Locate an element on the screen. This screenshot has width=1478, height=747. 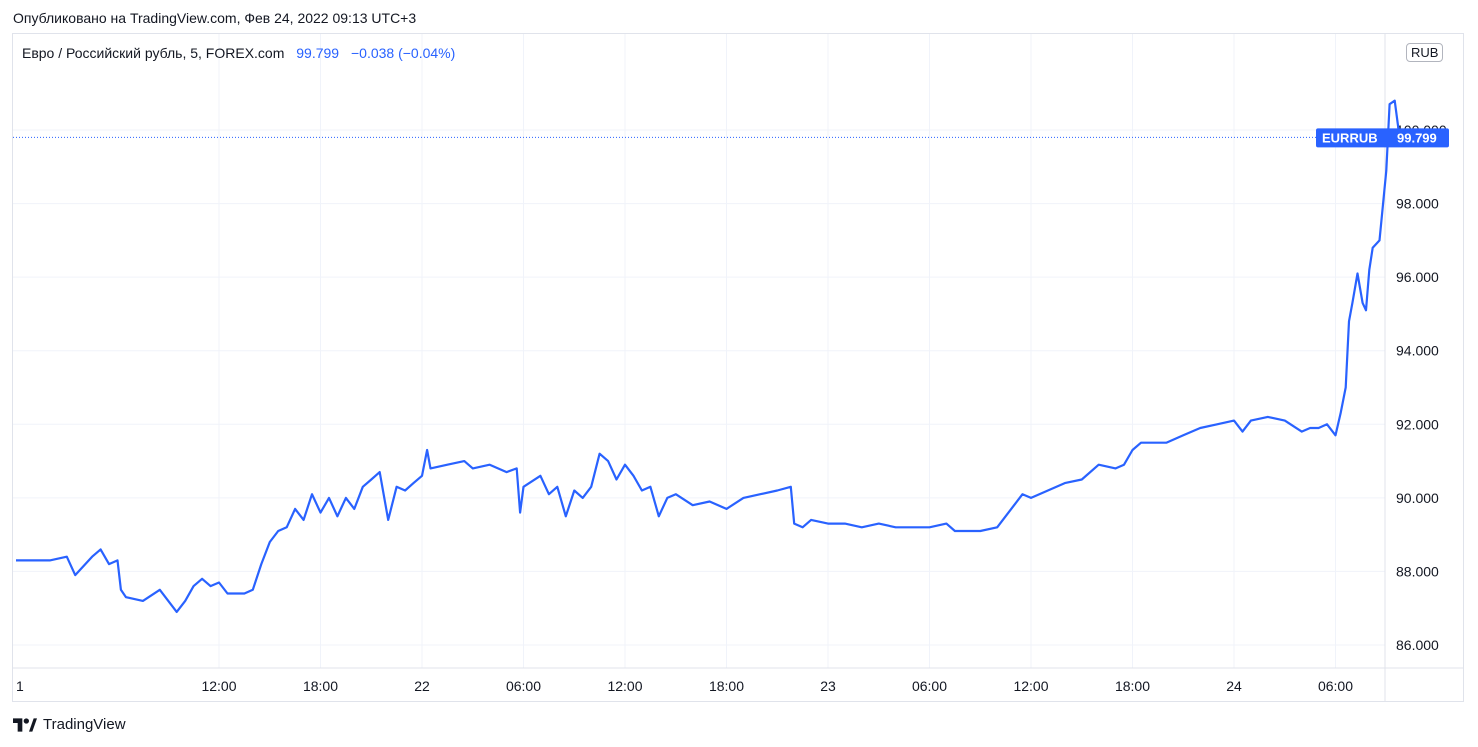
x-tick-label: 23 is located at coordinates (828, 686).